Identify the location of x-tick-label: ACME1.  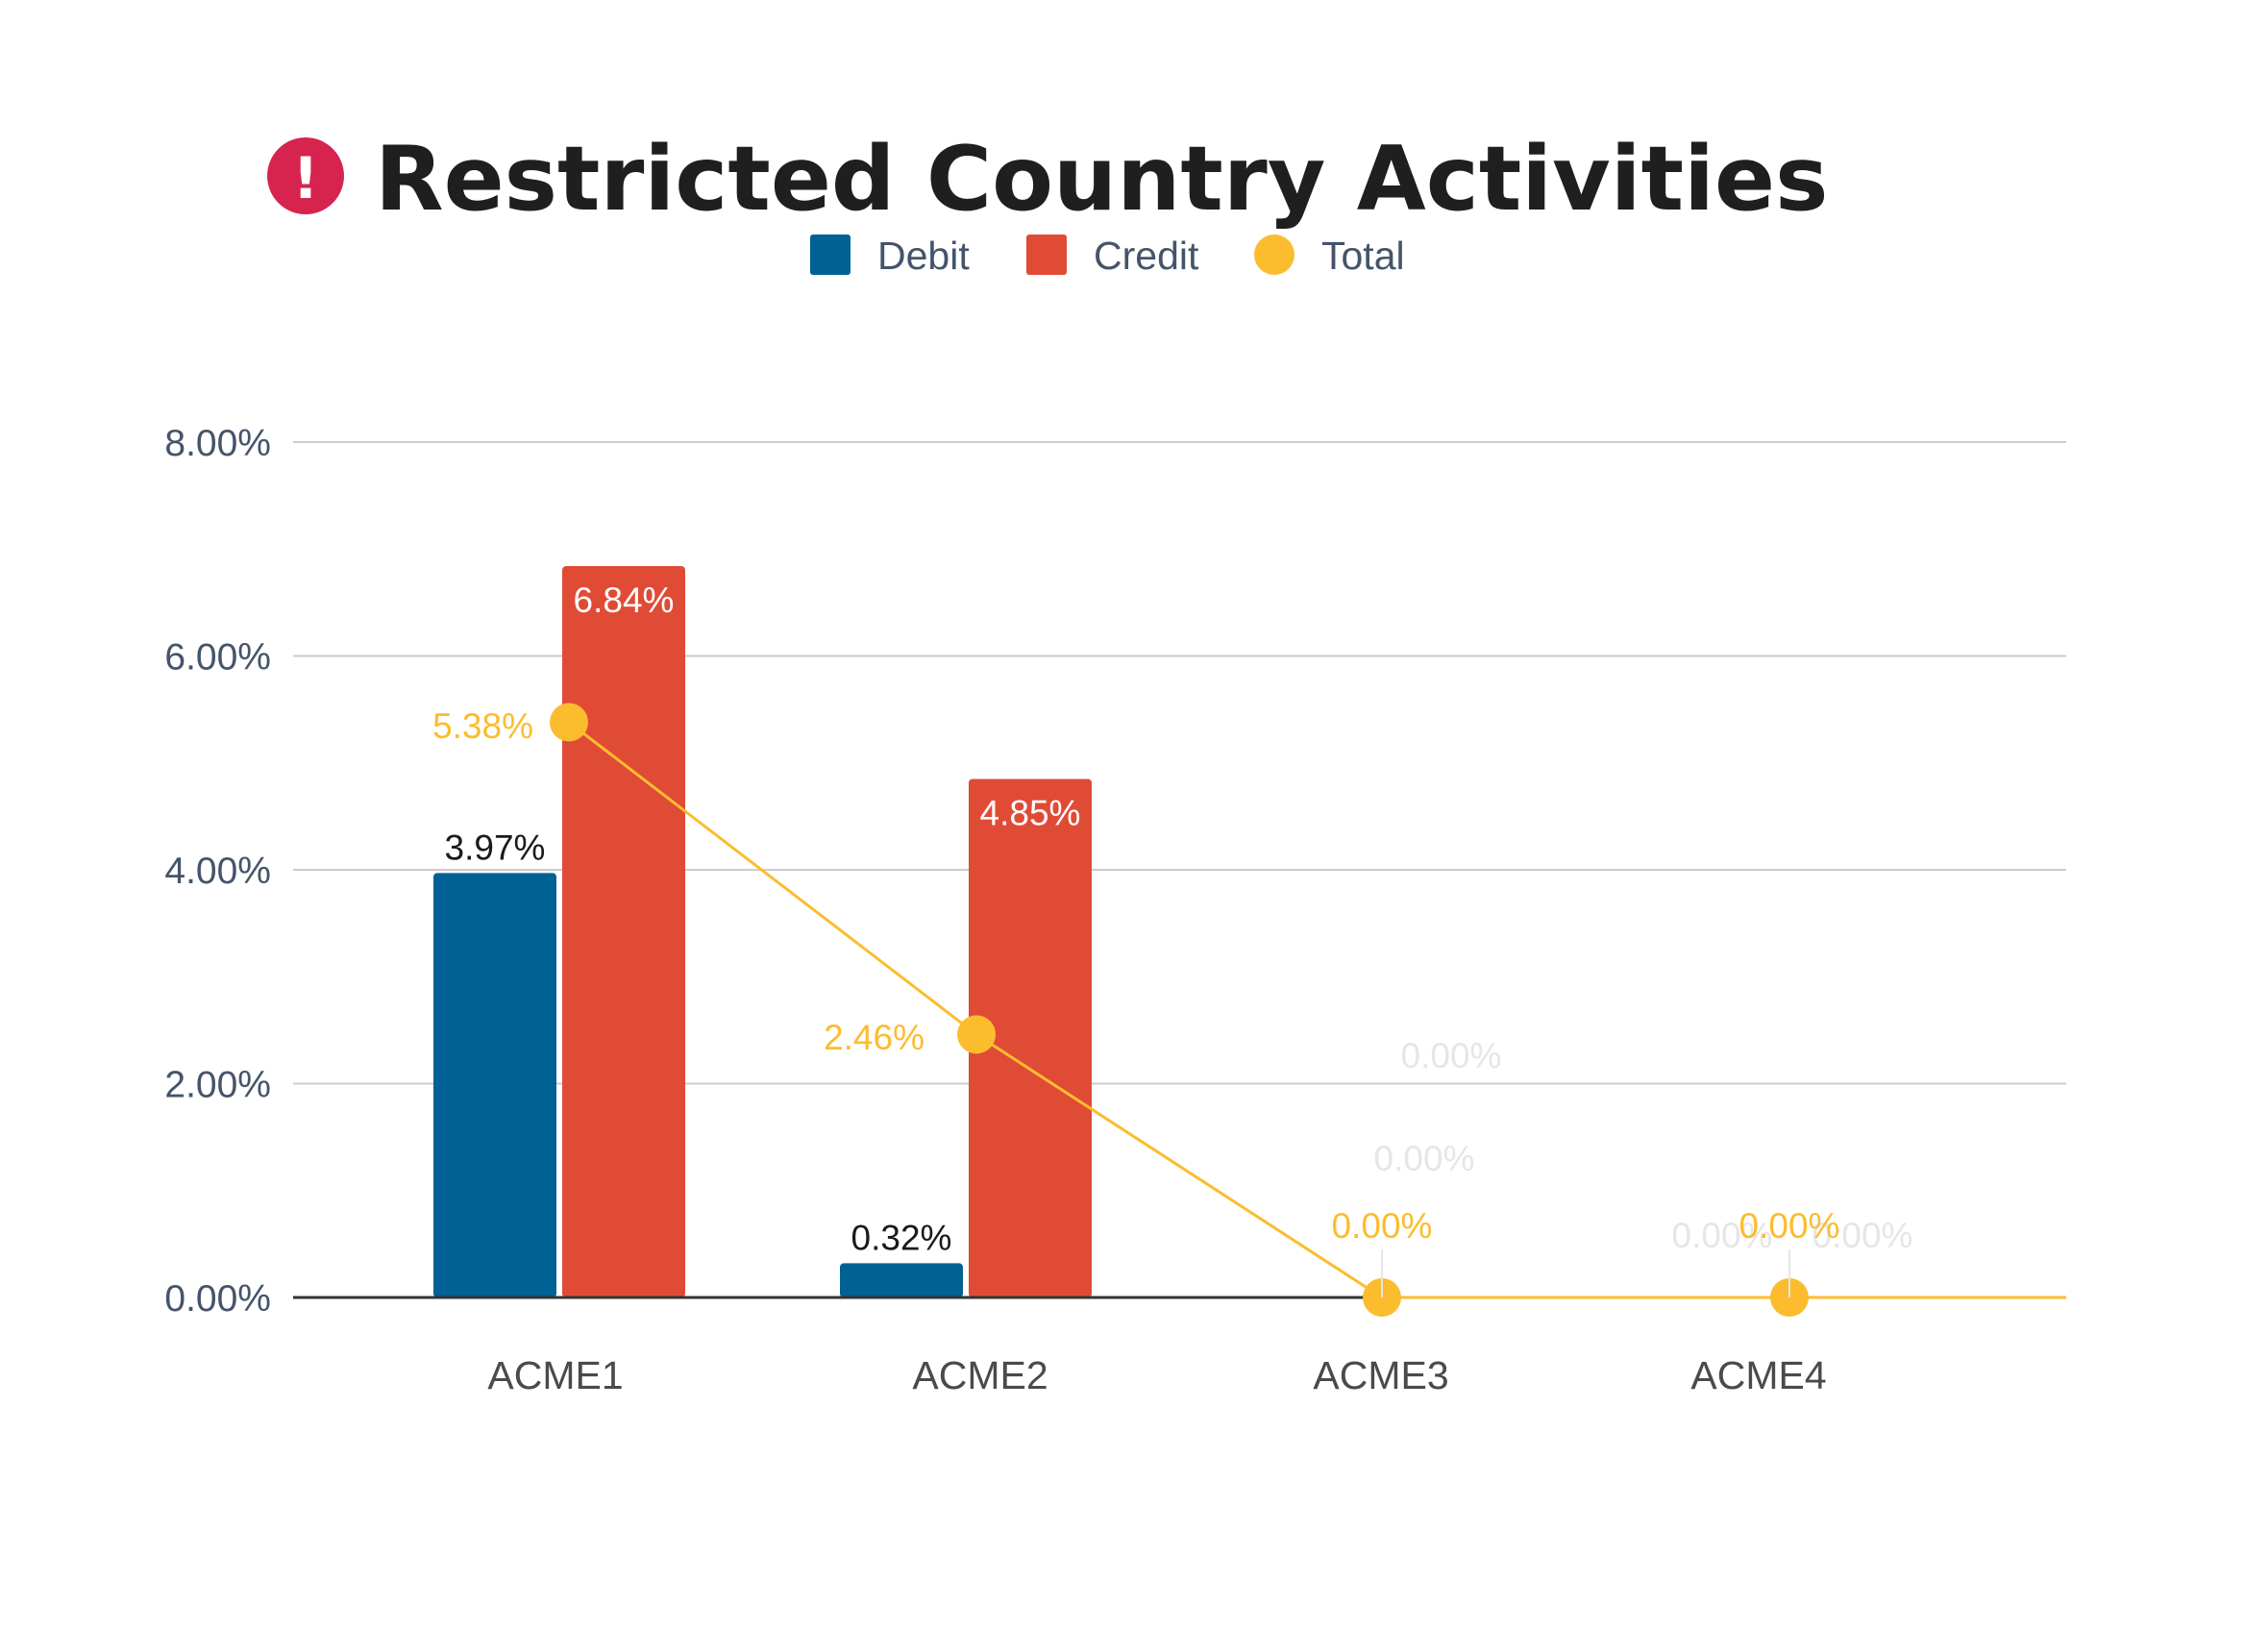
(555, 1375).